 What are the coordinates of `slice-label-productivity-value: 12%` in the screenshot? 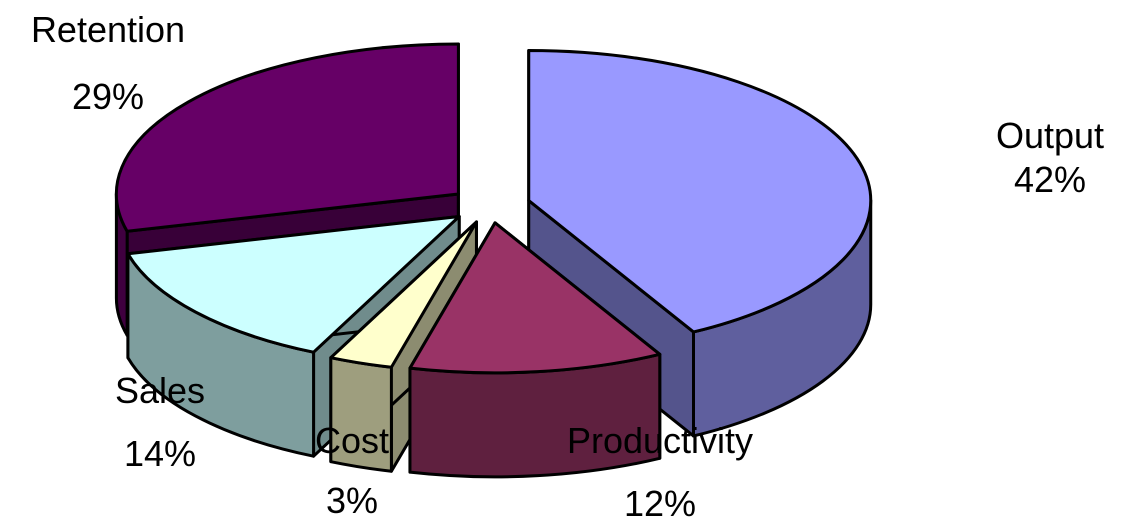 It's located at (660, 503).